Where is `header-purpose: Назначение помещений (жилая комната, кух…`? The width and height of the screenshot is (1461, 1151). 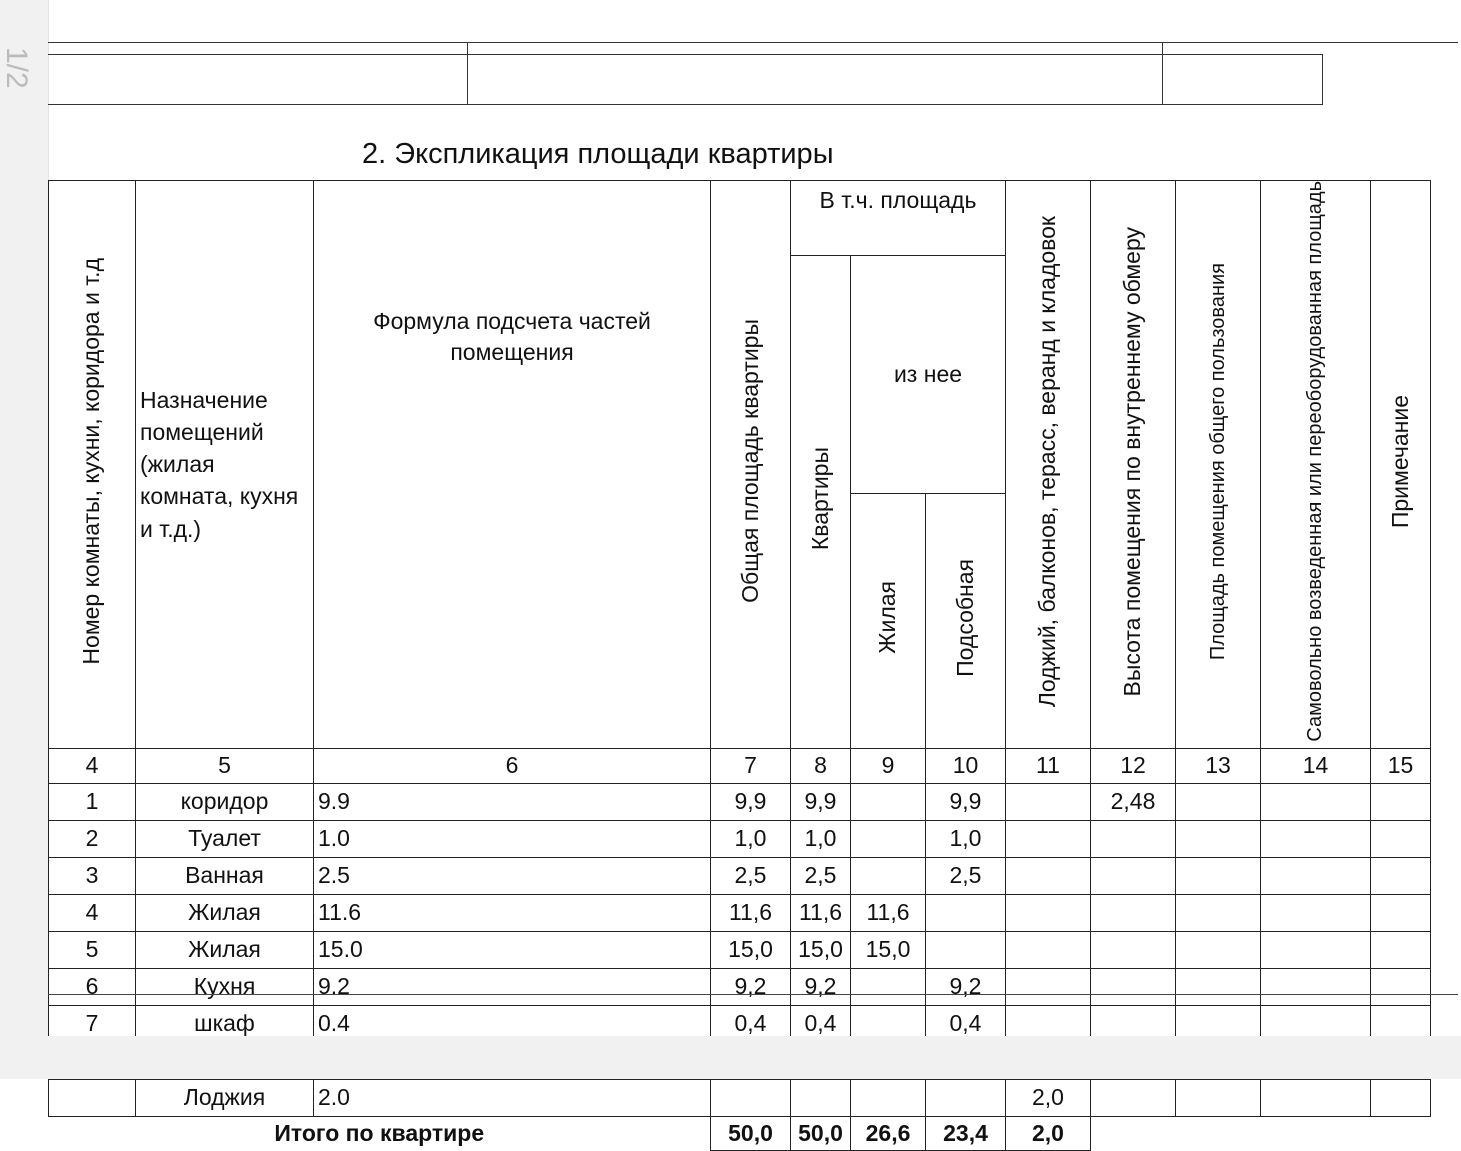 header-purpose: Назначение помещений (жилая комната, кух… is located at coordinates (224, 464).